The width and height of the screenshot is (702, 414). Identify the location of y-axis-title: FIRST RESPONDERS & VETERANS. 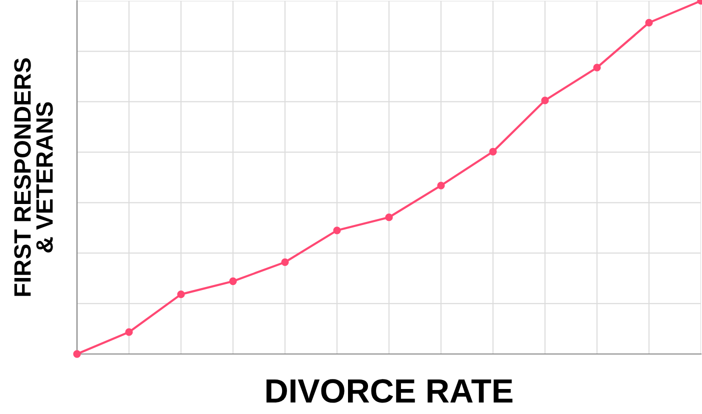
(33, 177).